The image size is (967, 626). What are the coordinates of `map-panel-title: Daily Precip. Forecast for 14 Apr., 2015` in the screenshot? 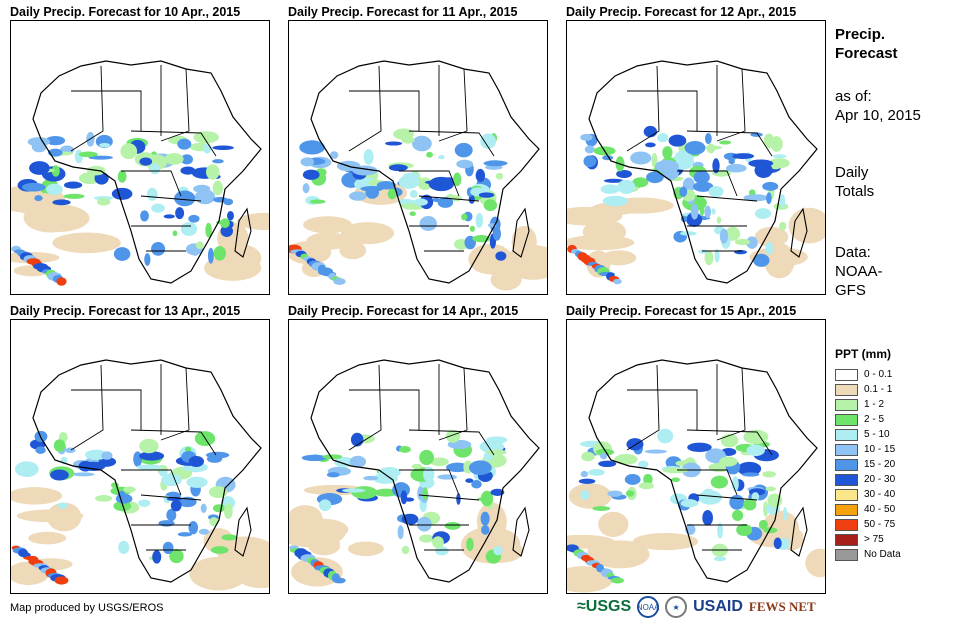 It's located at (403, 311).